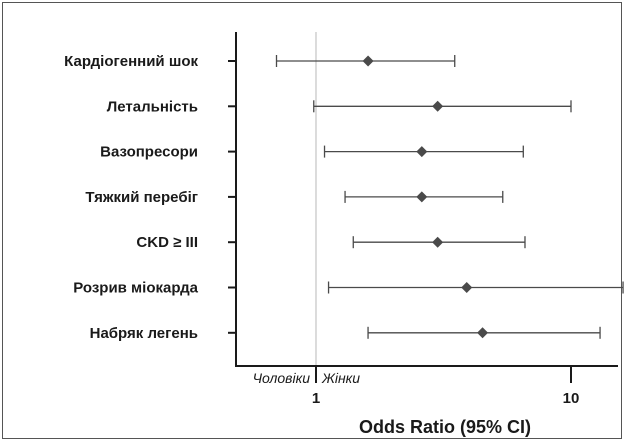 The width and height of the screenshot is (627, 444). I want to click on category-label-4: CKD ≥ III, so click(167, 242).